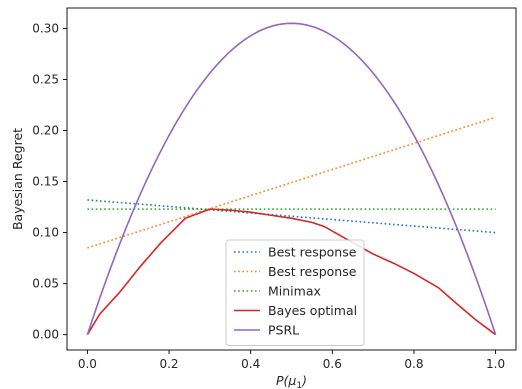  I want to click on legend-label-3: Bayes optimal, so click(312, 310).